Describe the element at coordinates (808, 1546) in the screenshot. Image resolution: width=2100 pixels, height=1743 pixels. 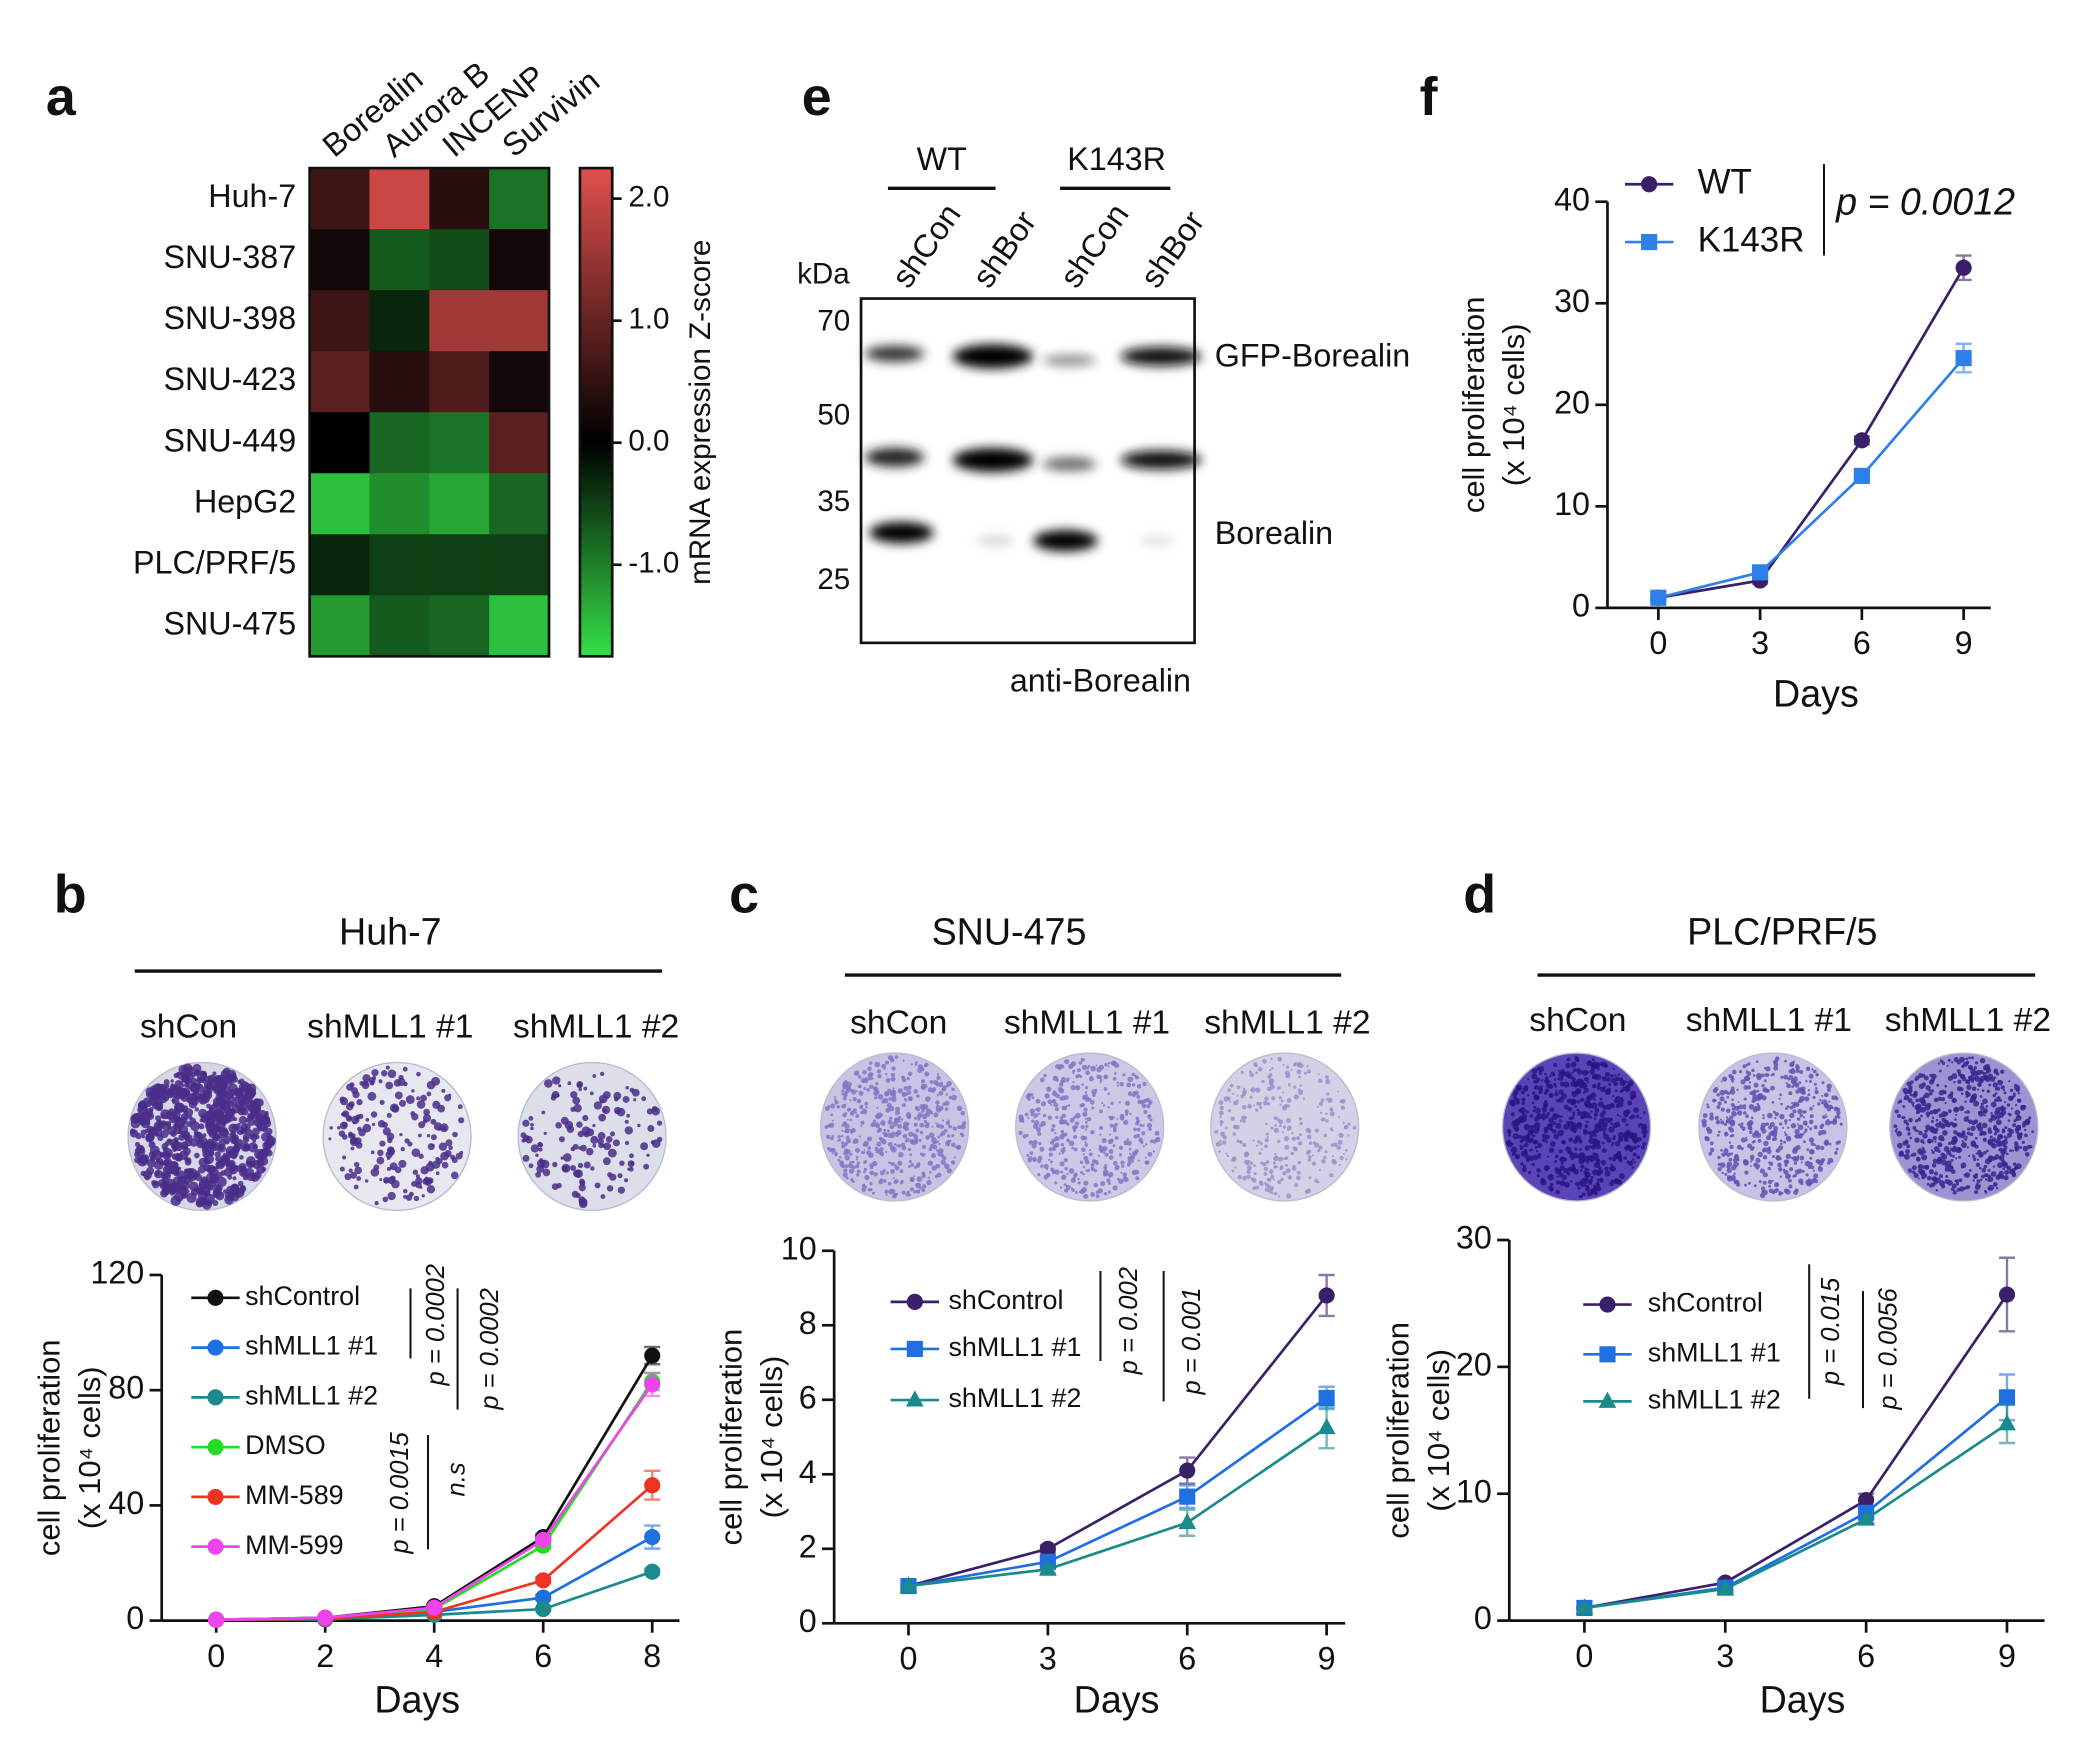
I see `y-tick-label: 2` at that location.